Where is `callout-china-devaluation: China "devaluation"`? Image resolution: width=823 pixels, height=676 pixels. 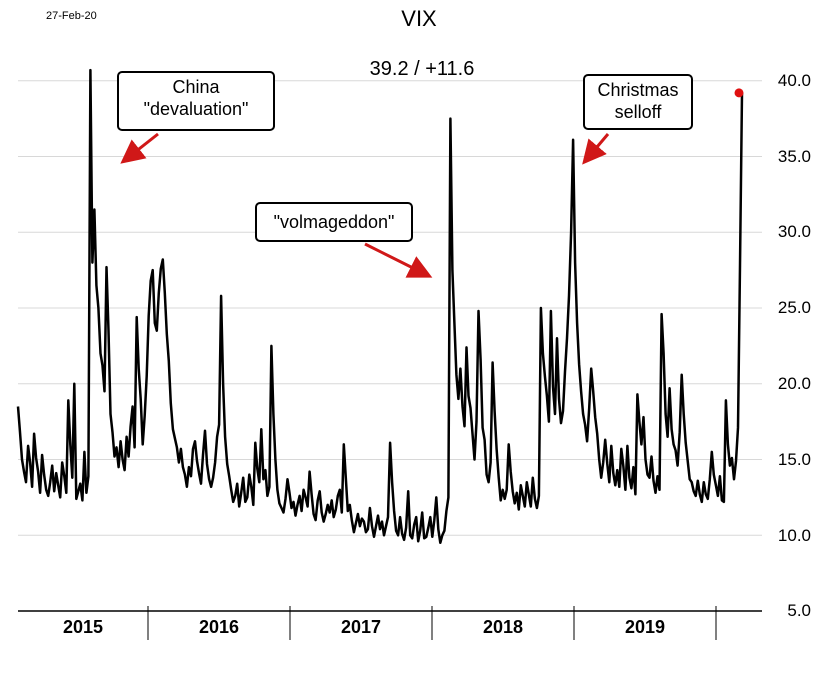 callout-china-devaluation: China "devaluation" is located at coordinates (196, 101).